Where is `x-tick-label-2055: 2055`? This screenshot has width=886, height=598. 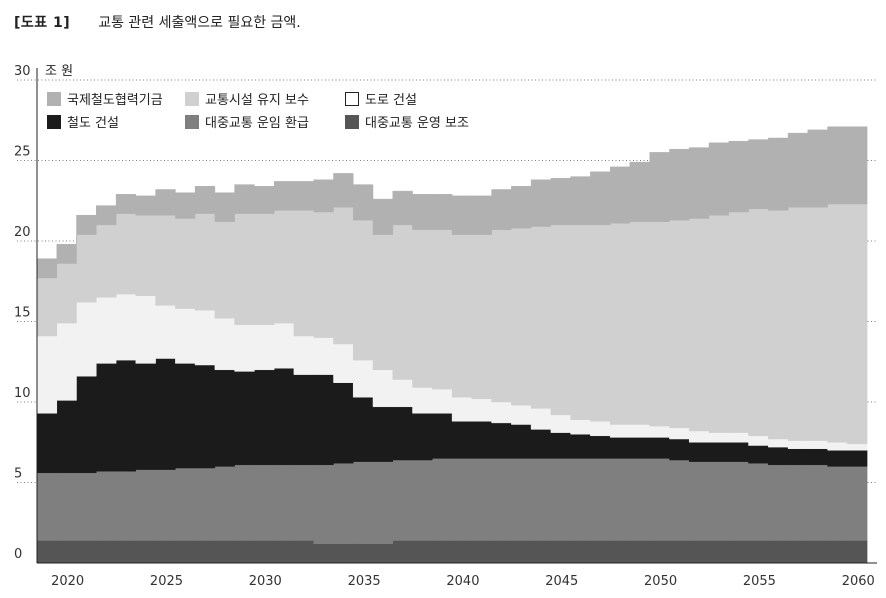 x-tick-label-2055: 2055 is located at coordinates (759, 581).